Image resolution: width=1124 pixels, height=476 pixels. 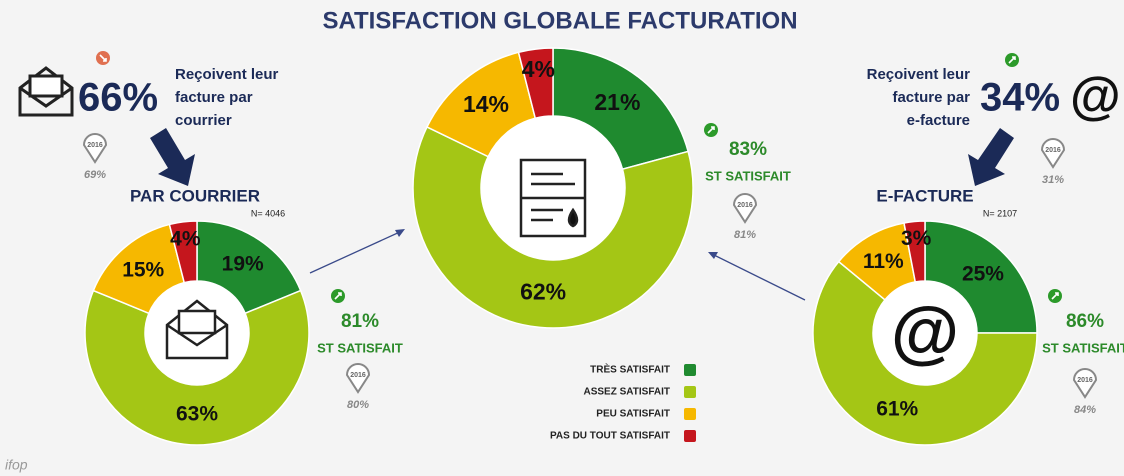 What do you see at coordinates (559, 20) in the screenshot?
I see `title: SATISFACTION GLOBALE FACTURATION` at bounding box center [559, 20].